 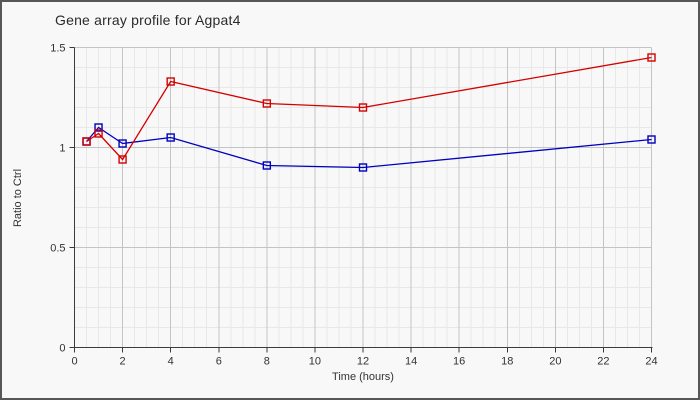 I want to click on x-tick-label: 8, so click(x=267, y=362).